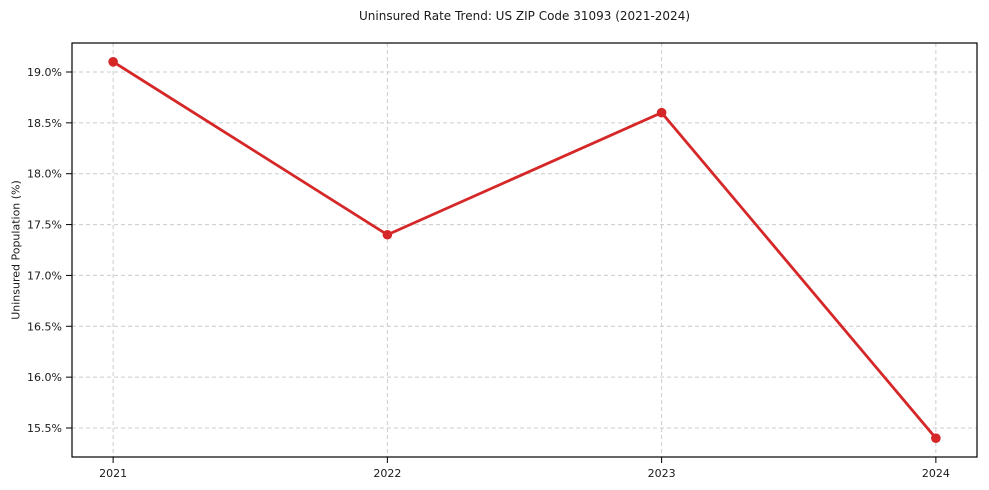 This screenshot has height=490, width=989. I want to click on y-tick-label: 17.5%, so click(44, 225).